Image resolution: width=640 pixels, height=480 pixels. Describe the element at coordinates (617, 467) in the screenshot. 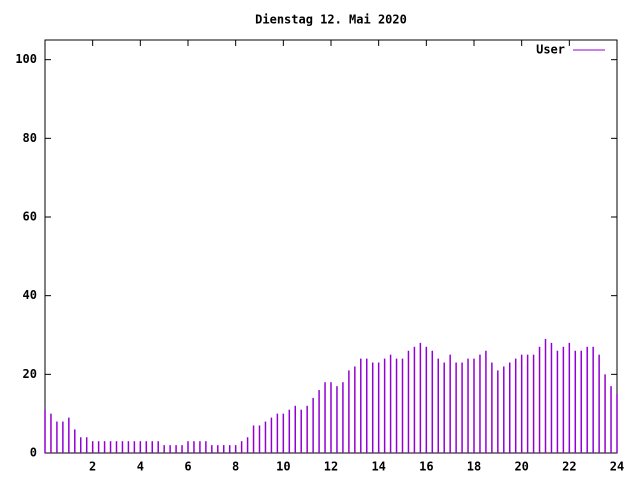

I see `x-tick-label: 24` at that location.